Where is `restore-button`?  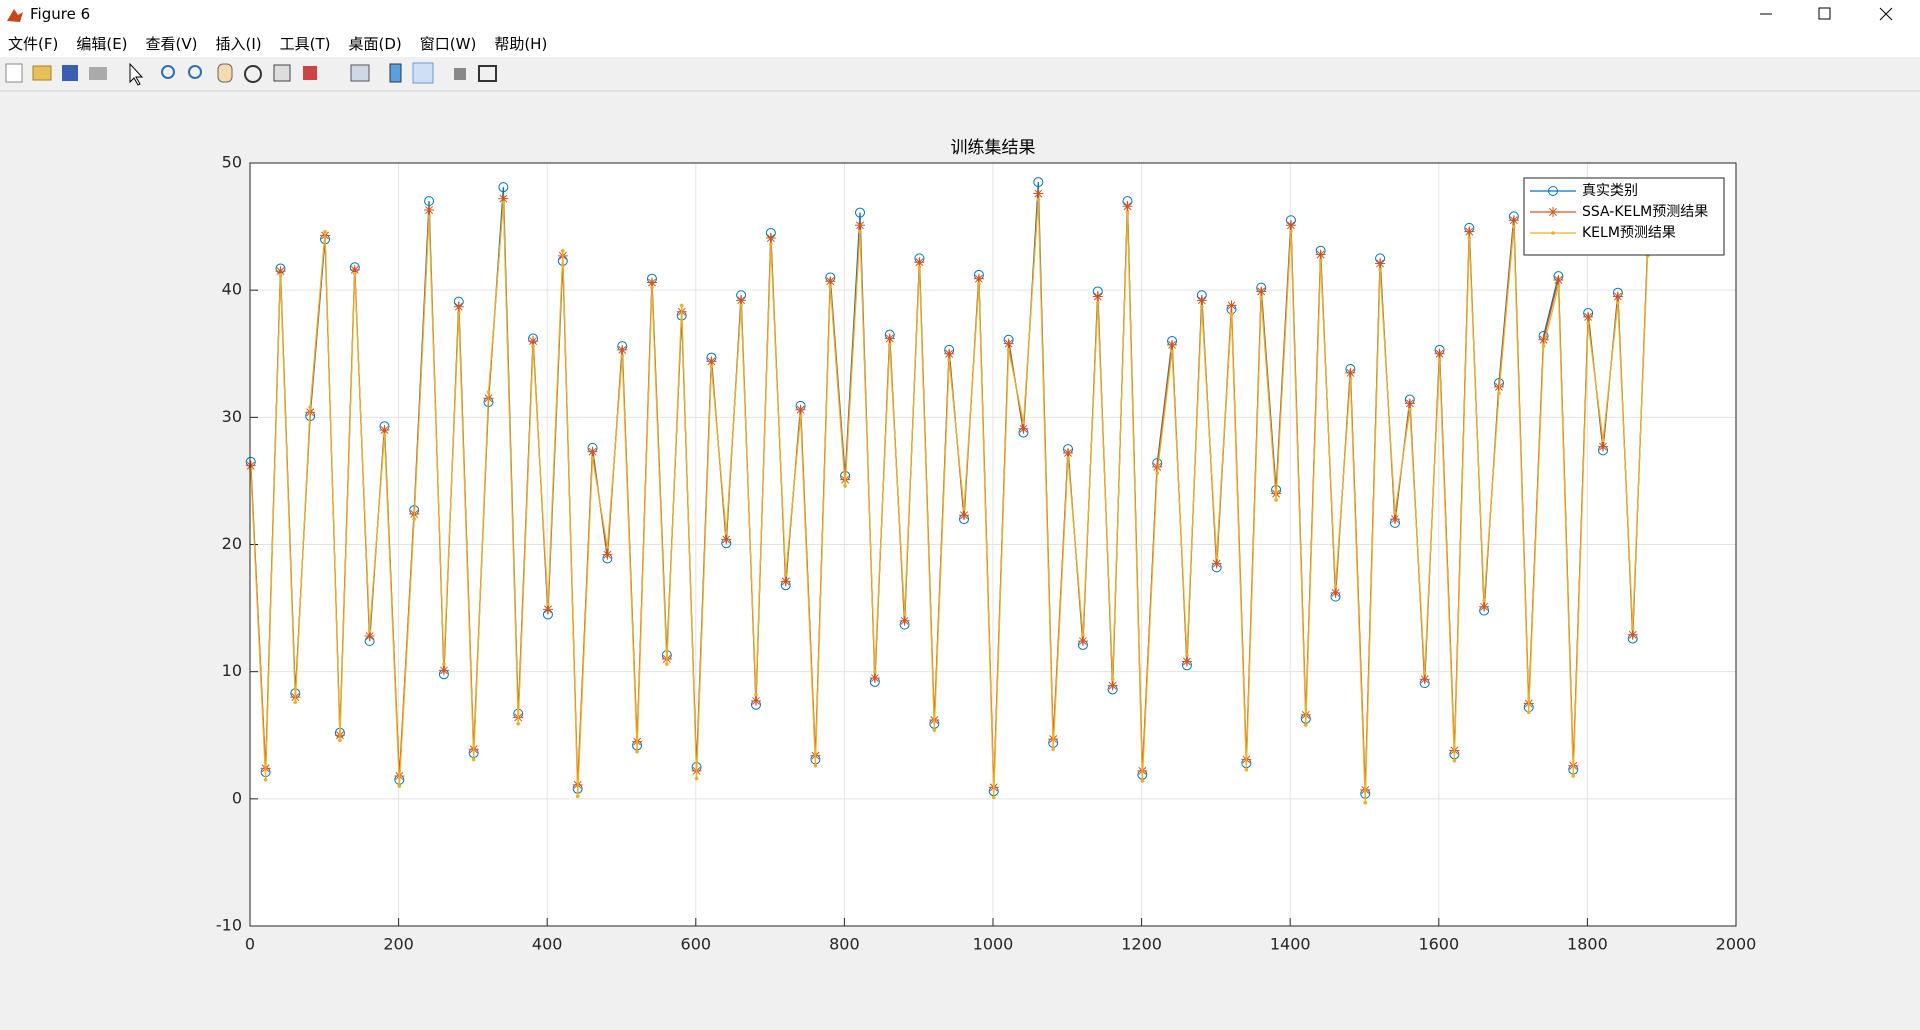 restore-button is located at coordinates (1824, 13).